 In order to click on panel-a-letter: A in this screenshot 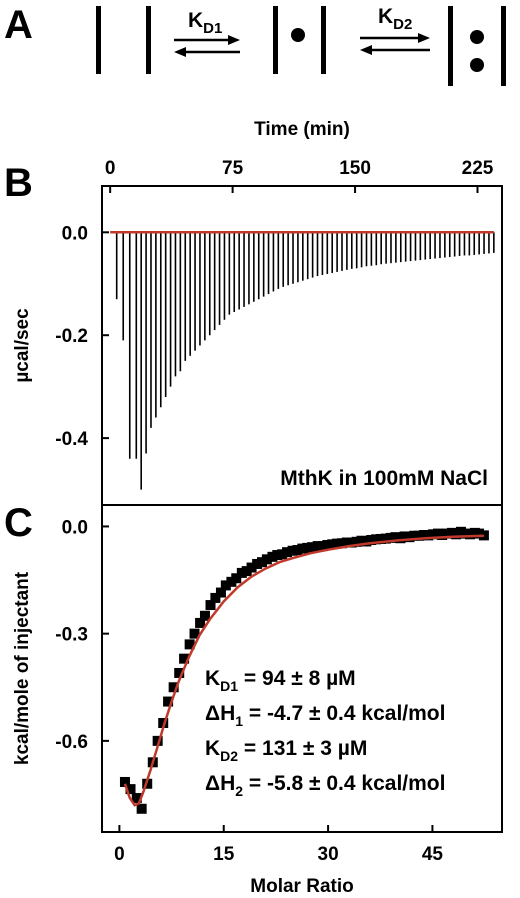, I will do `click(18, 25)`.